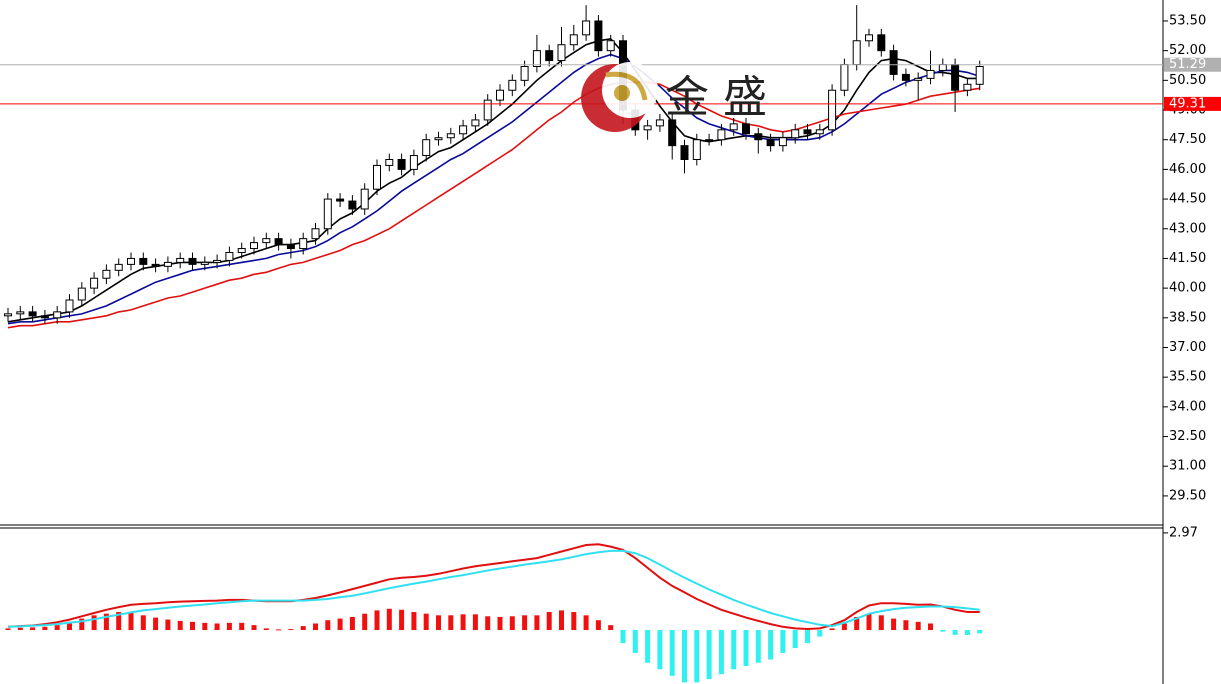 This screenshot has height=684, width=1221. What do you see at coordinates (1187, 20) in the screenshot?
I see `y-tick-label: 53.50` at bounding box center [1187, 20].